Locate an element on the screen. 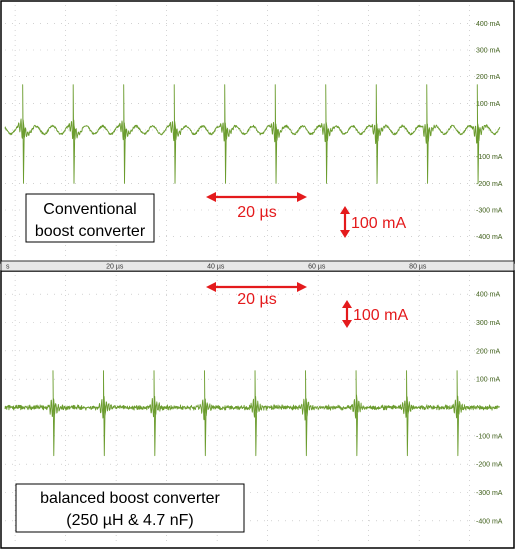 The image size is (516, 550). top-current-scale-annotation: 100 mA is located at coordinates (373, 222).